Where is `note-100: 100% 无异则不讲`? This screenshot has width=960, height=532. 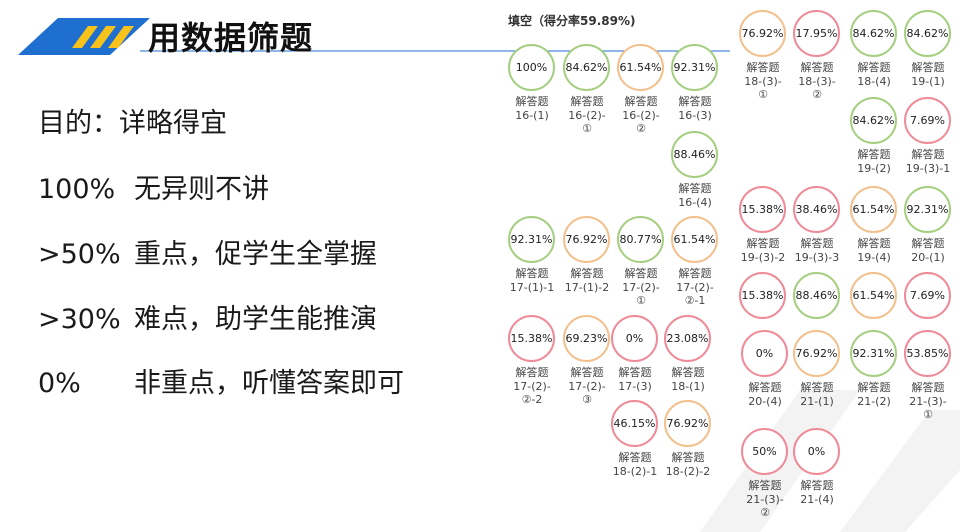
note-100: 100% 无异则不讲 is located at coordinates (153, 190).